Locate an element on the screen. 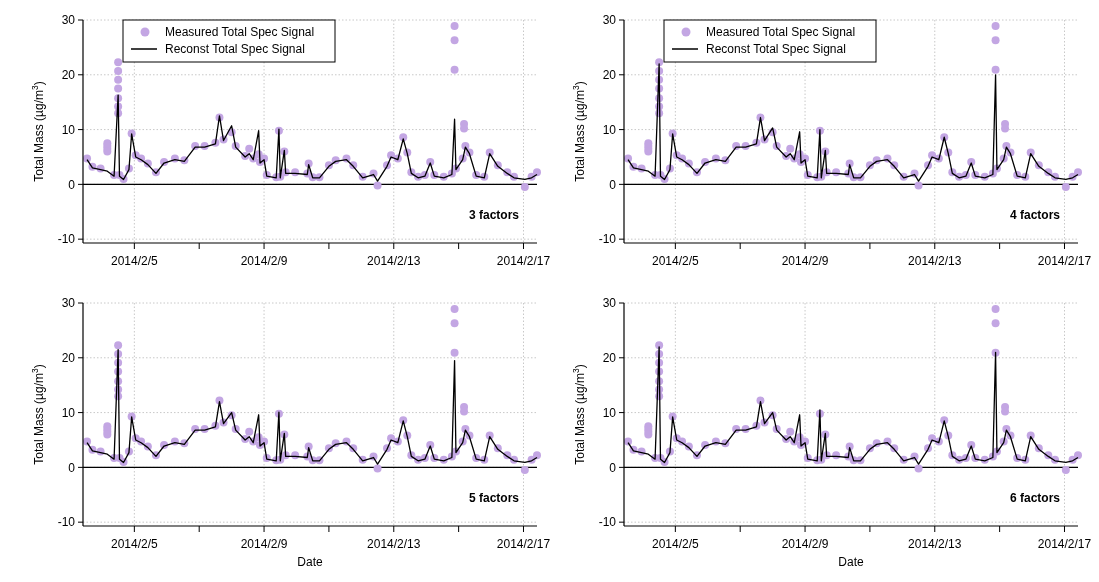  annotation: 6 factors is located at coordinates (1035, 497).